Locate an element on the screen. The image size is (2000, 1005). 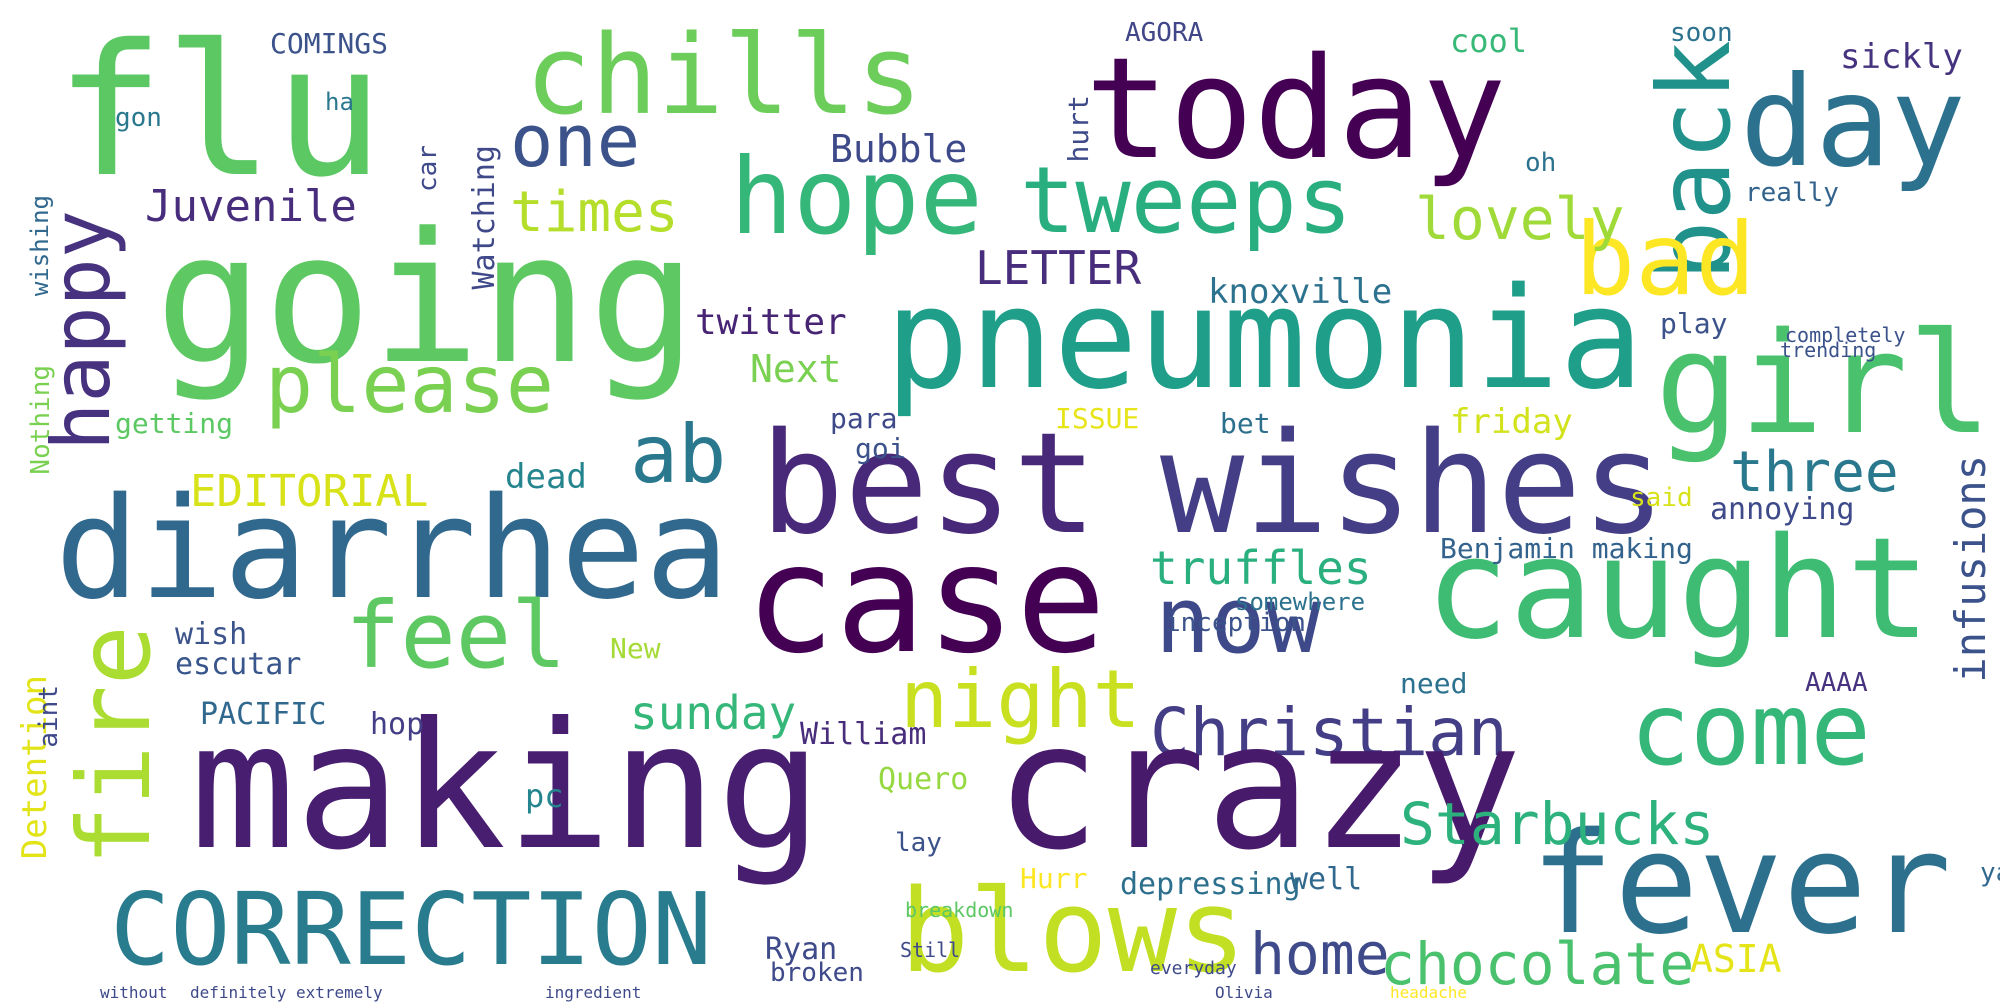
word-somewhere: somewhere is located at coordinates (1300, 602).